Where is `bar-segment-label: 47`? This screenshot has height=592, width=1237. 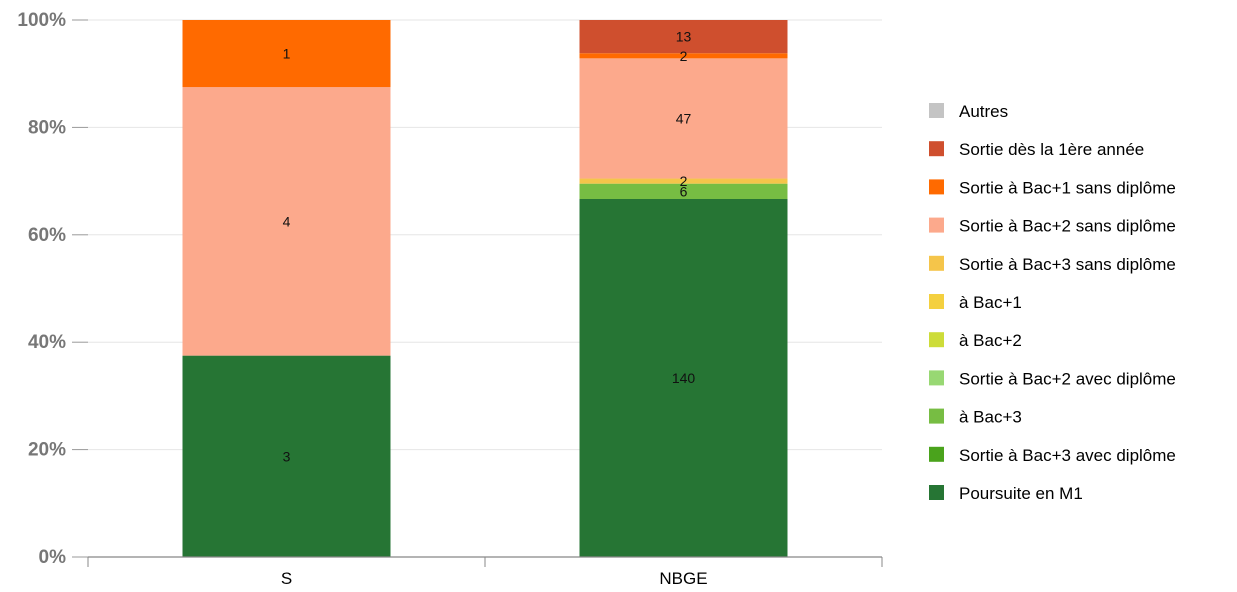 bar-segment-label: 47 is located at coordinates (684, 118).